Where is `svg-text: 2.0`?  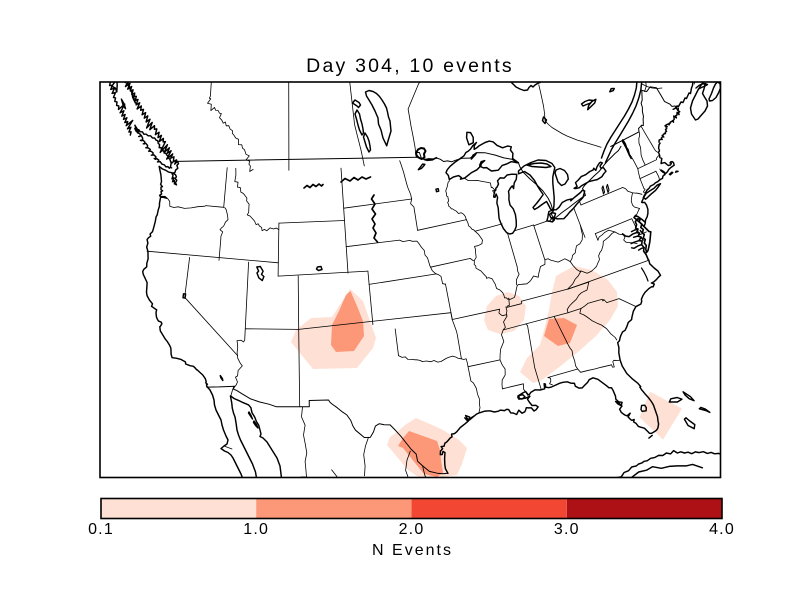
svg-text: 2.0 is located at coordinates (412, 529).